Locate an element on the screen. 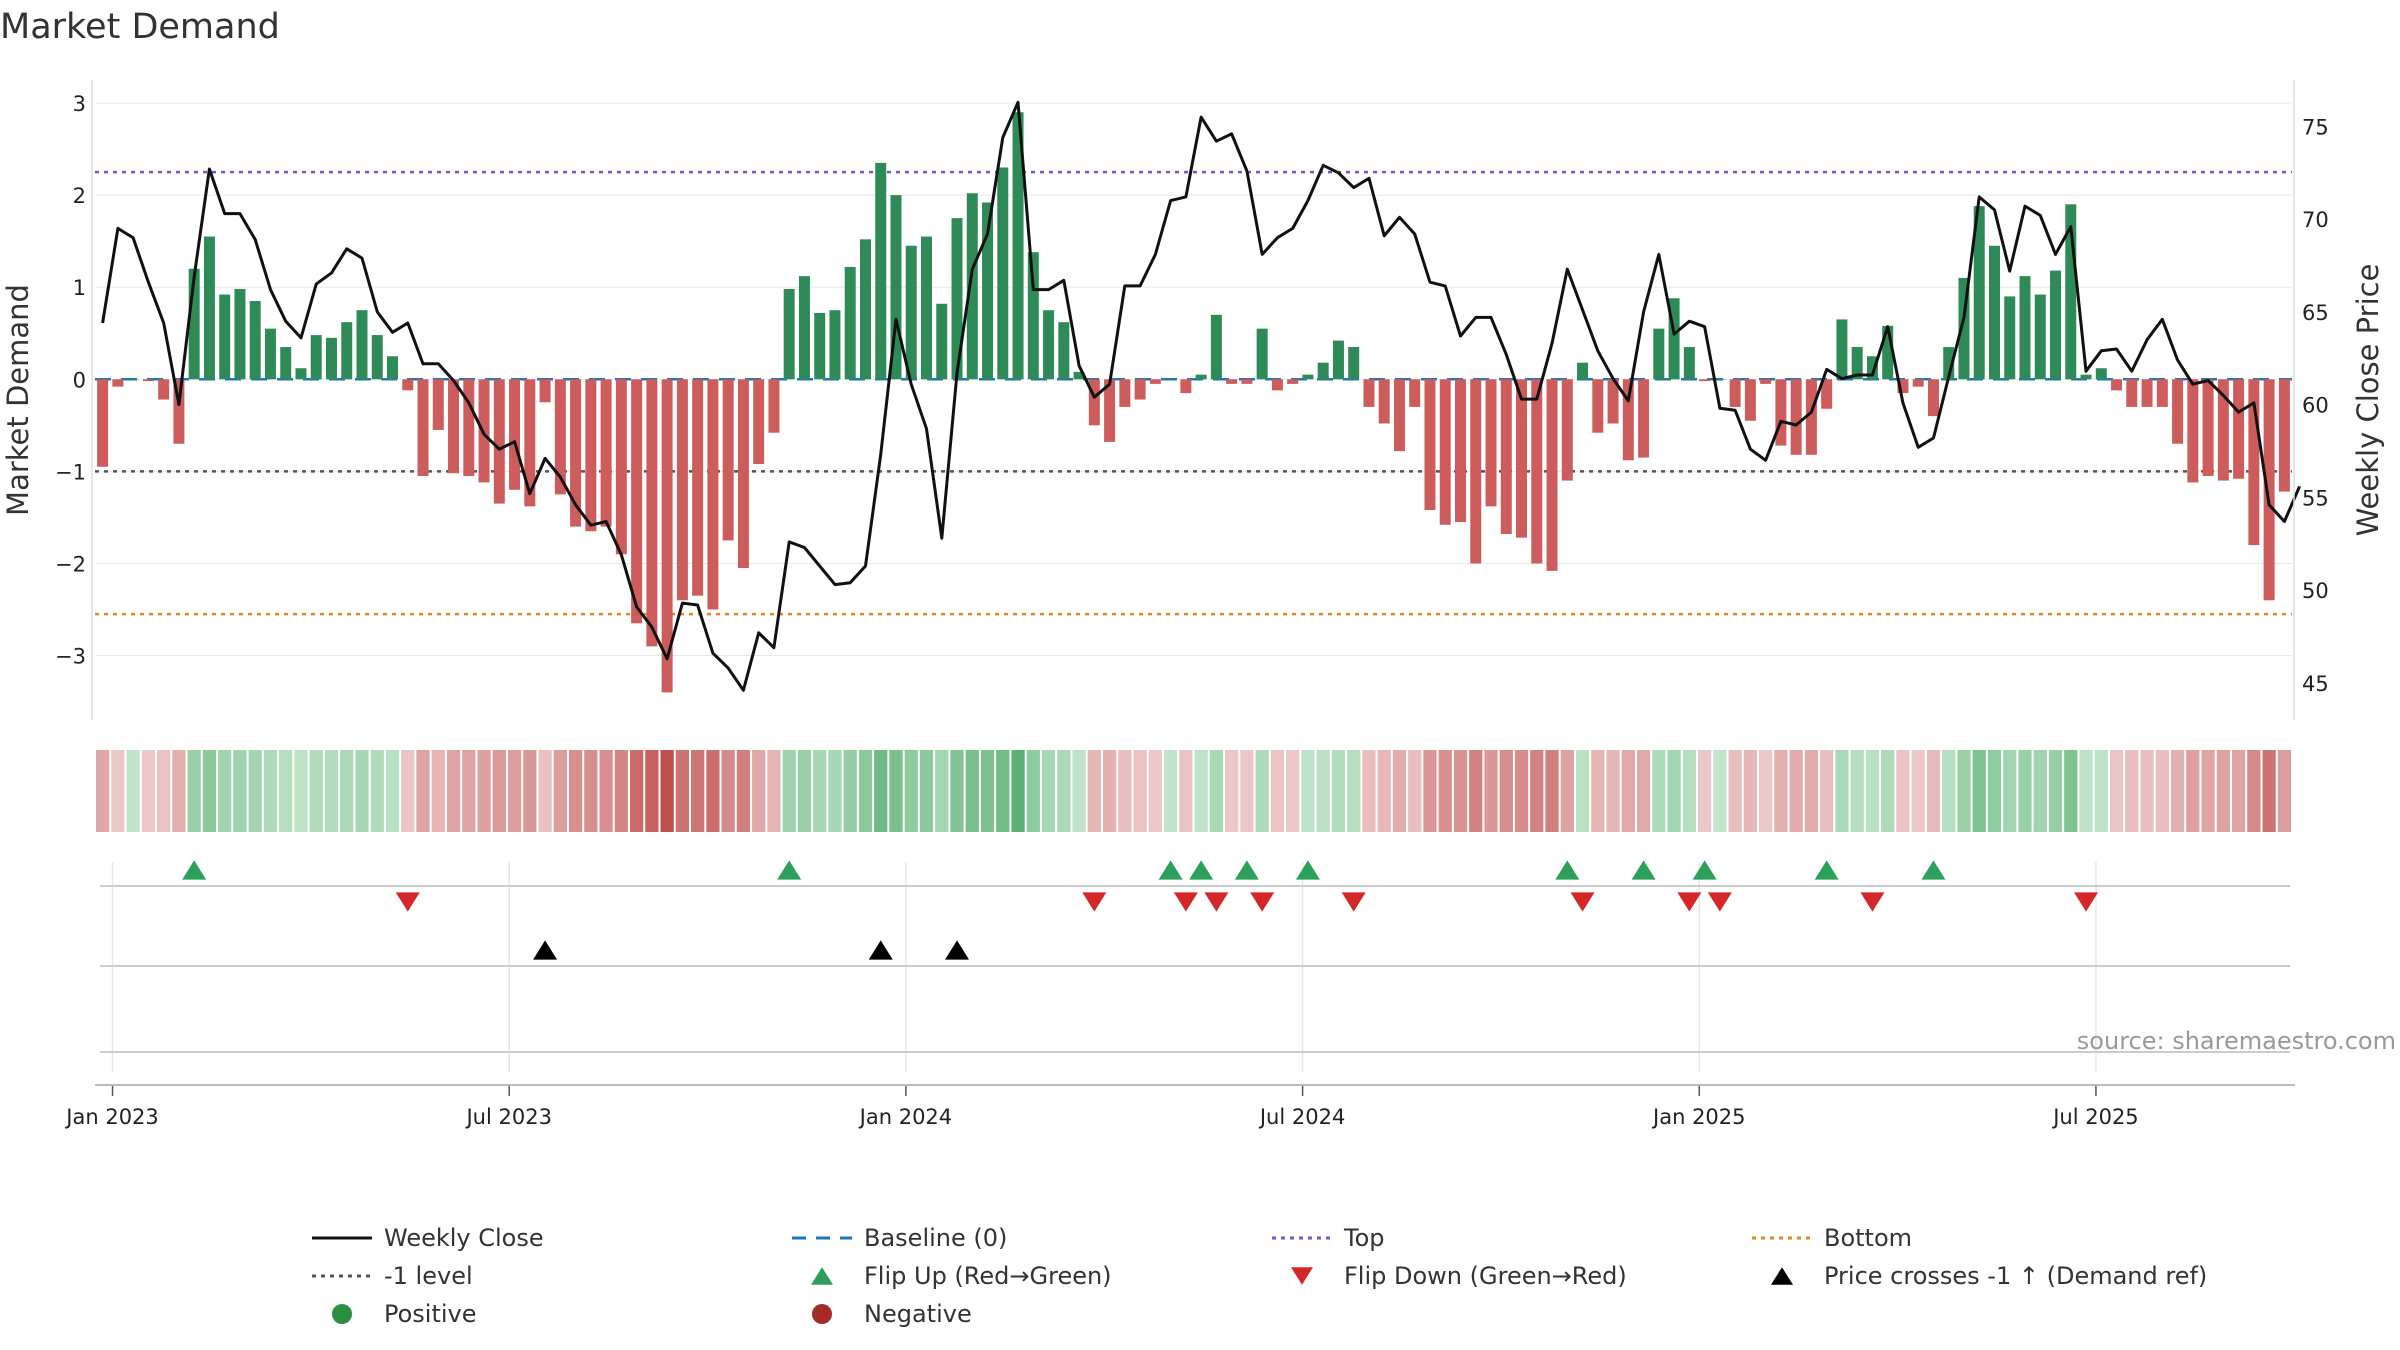 Image resolution: width=2400 pixels, height=1350 pixels. legend-item: Weekly Close is located at coordinates (428, 1238).